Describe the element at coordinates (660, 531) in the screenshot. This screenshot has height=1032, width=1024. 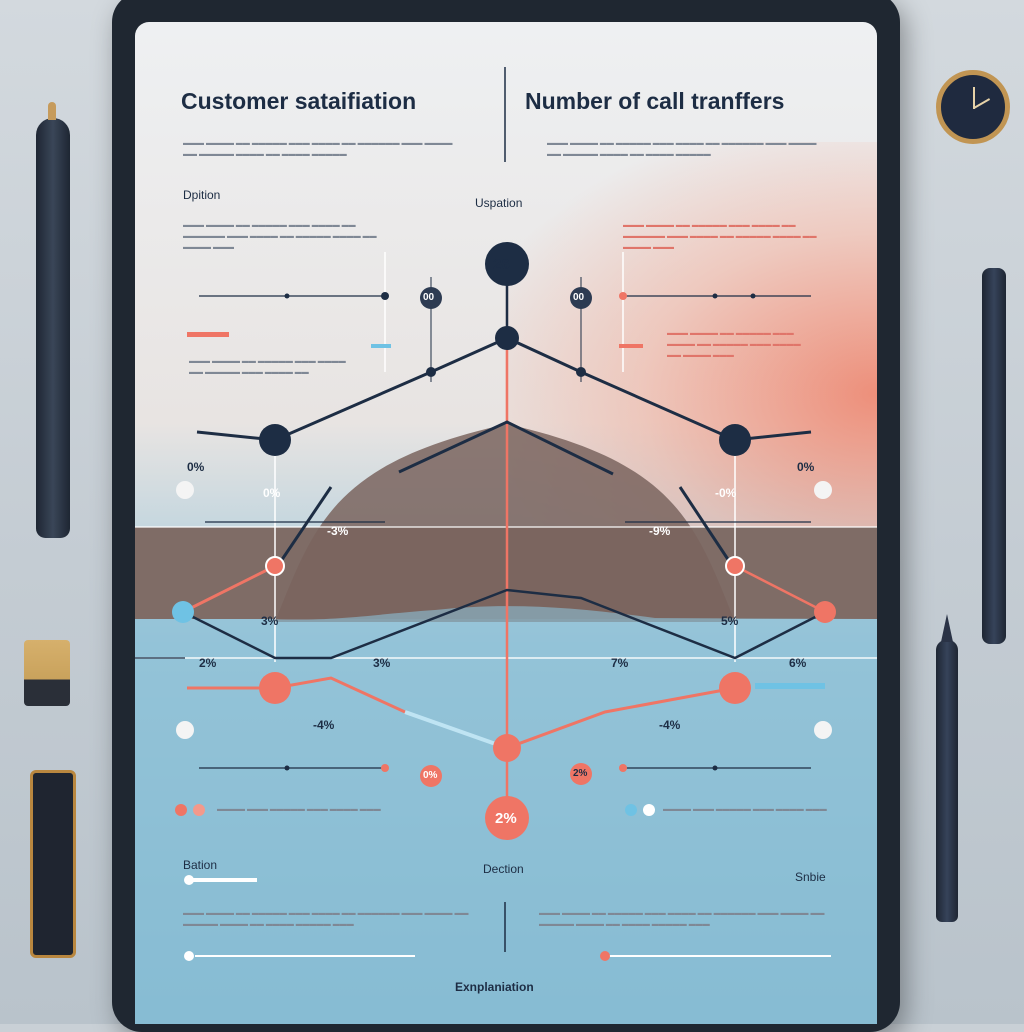
I see `pct-label: -9%` at that location.